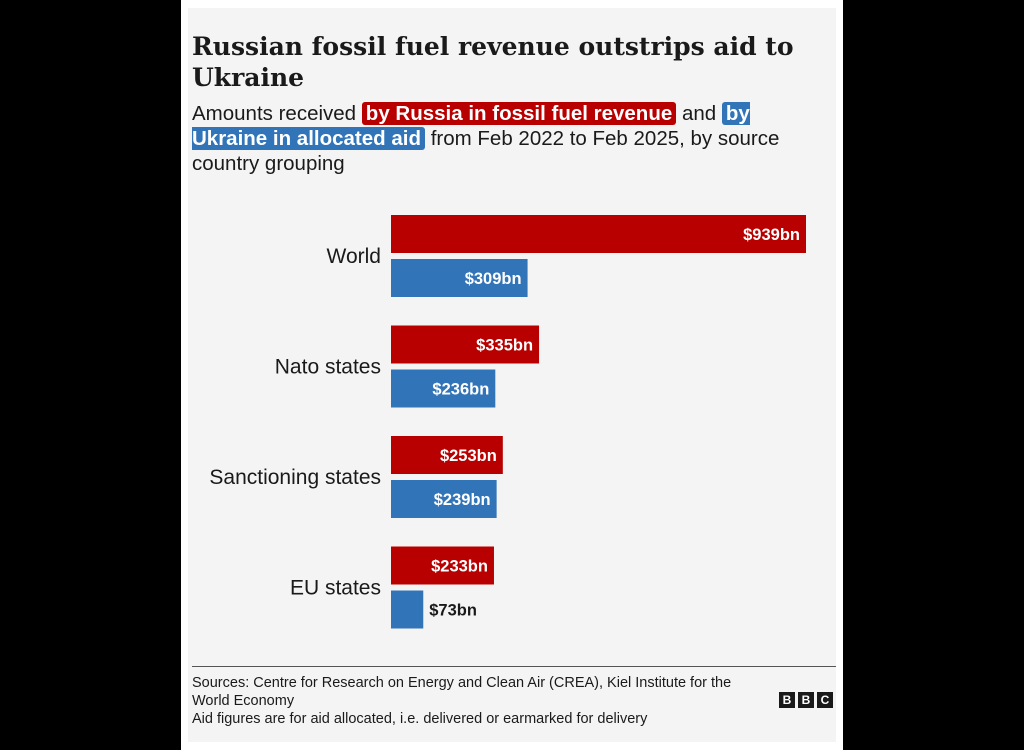 Image resolution: width=1024 pixels, height=750 pixels. I want to click on ukraine-value-label: $236bn, so click(460, 390).